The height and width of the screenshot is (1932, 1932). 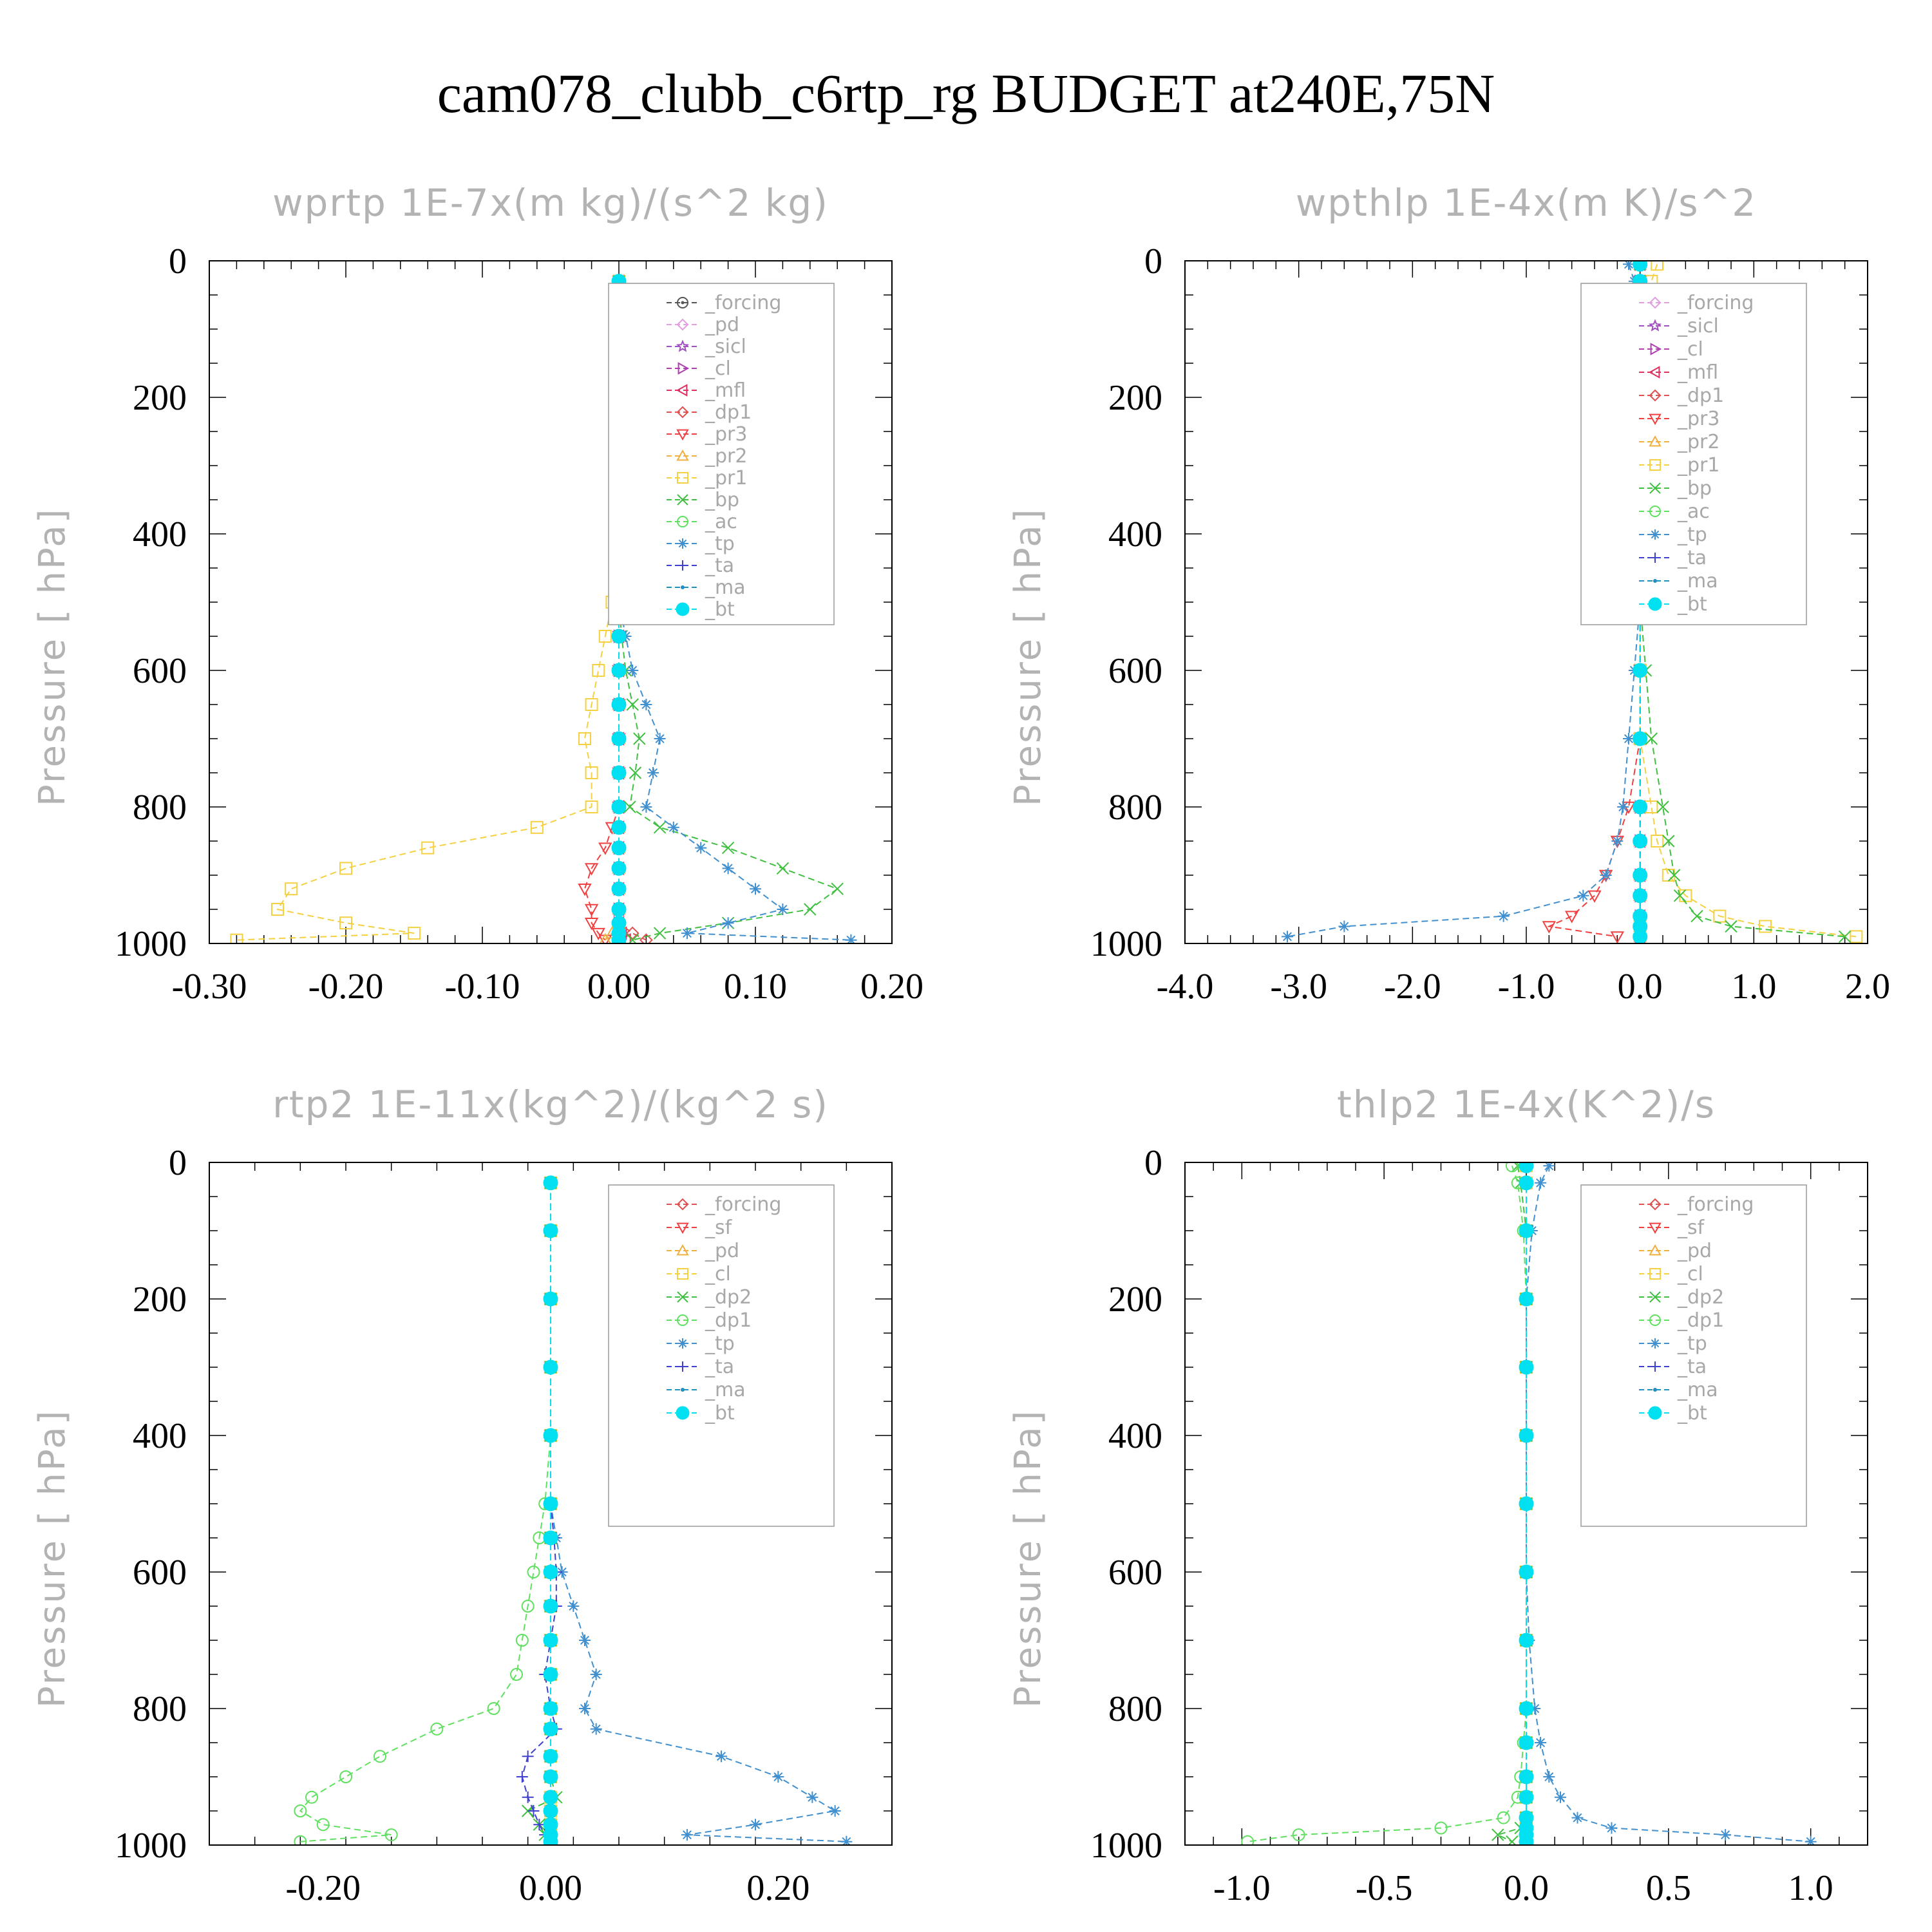 I want to click on x-tick-label: 0.20, so click(x=778, y=1888).